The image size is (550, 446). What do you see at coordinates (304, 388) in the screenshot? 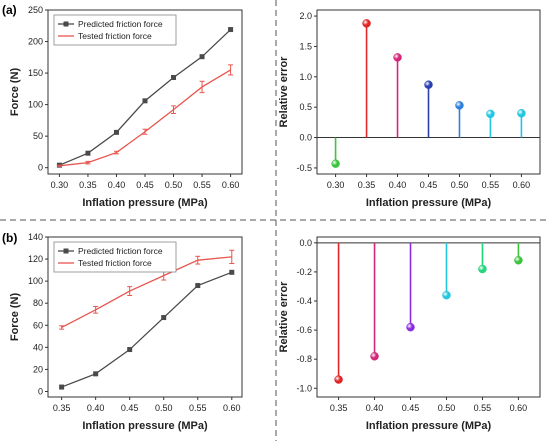
I see `y-tick-label: -1.0` at bounding box center [304, 388].